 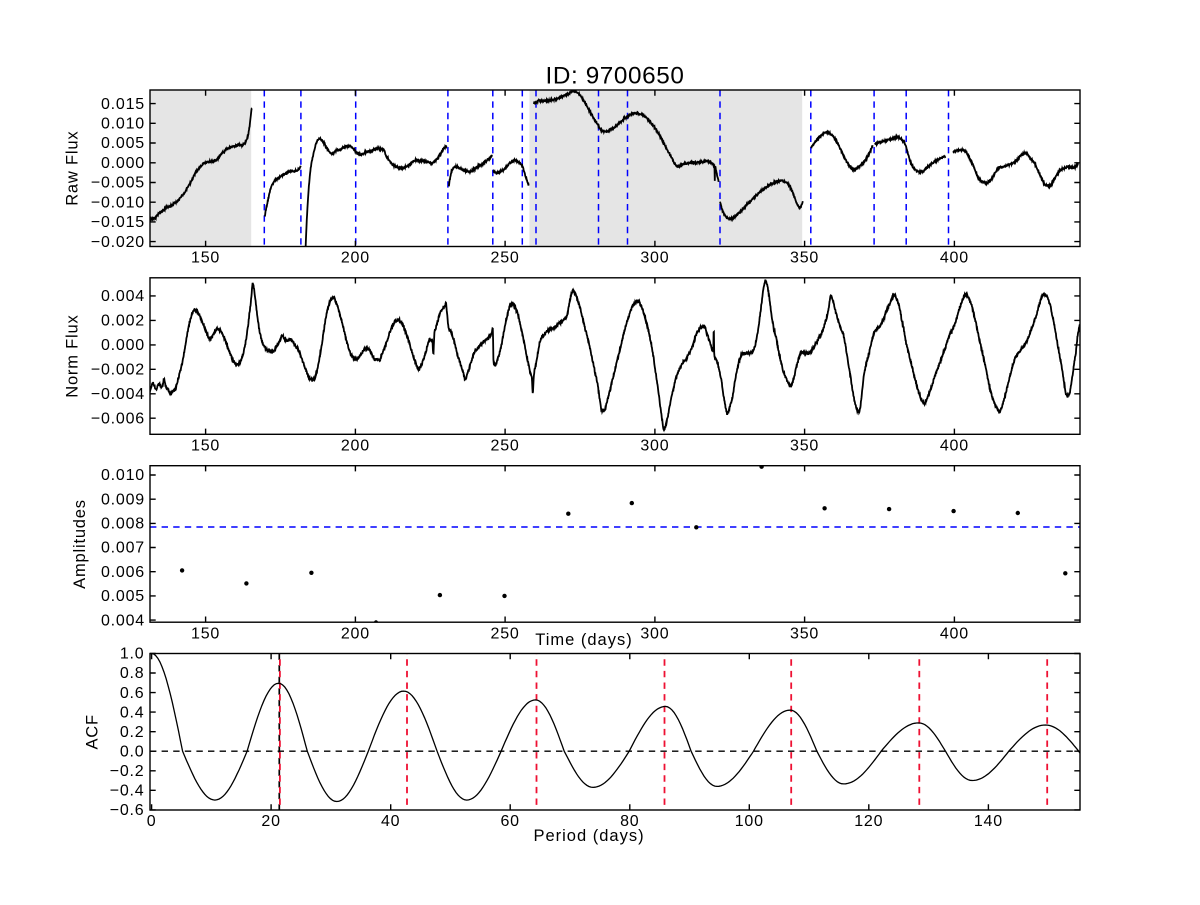 I want to click on svg-text: 0.006, so click(x=123, y=572).